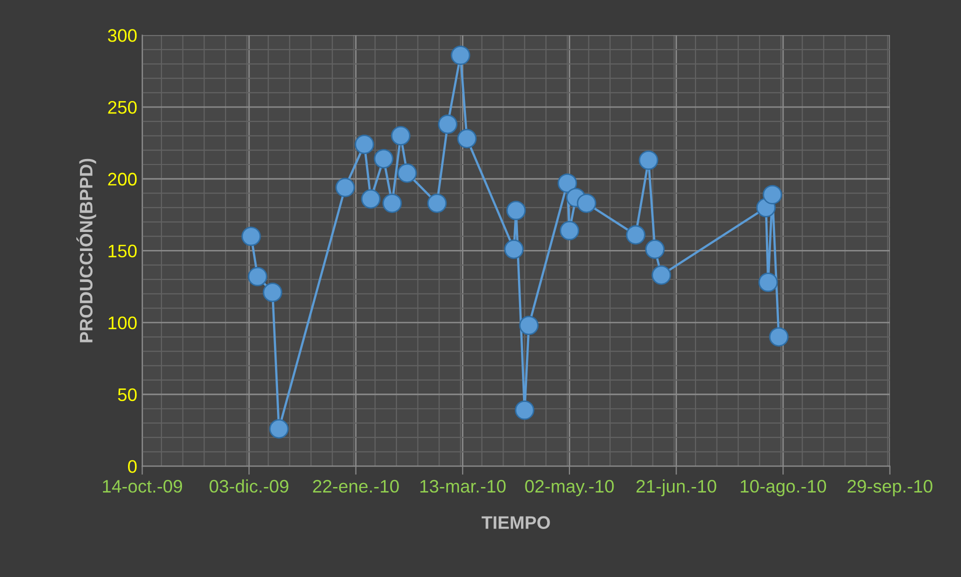 The width and height of the screenshot is (961, 577). Describe the element at coordinates (122, 35) in the screenshot. I see `y-tick-label: 300` at that location.